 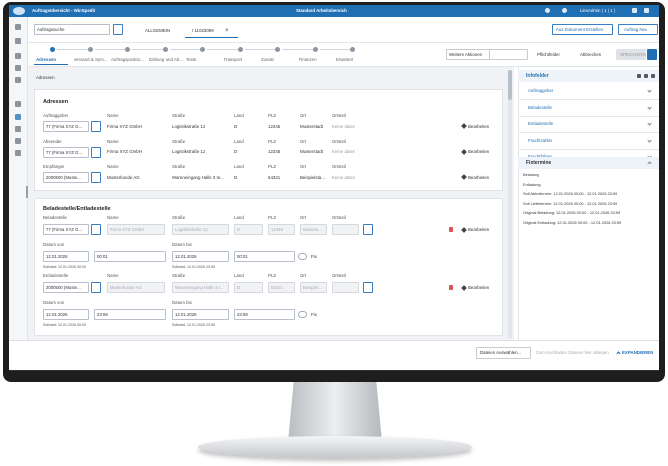 I want to click on step-label: Zusatz, so click(x=268, y=59).